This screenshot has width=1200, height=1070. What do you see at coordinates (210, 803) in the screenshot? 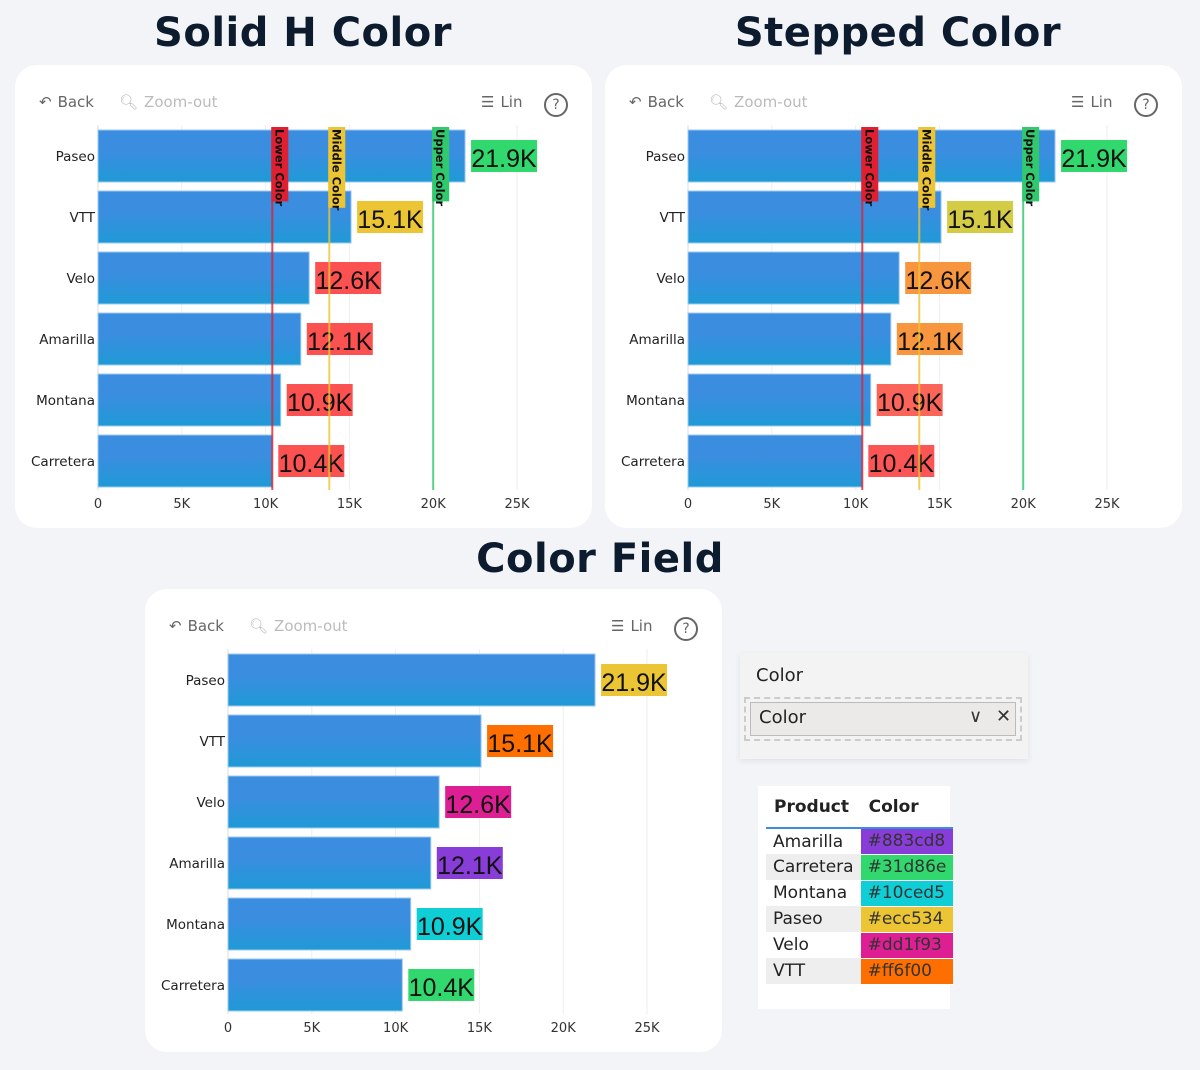
I see `category-label: Velo` at bounding box center [210, 803].